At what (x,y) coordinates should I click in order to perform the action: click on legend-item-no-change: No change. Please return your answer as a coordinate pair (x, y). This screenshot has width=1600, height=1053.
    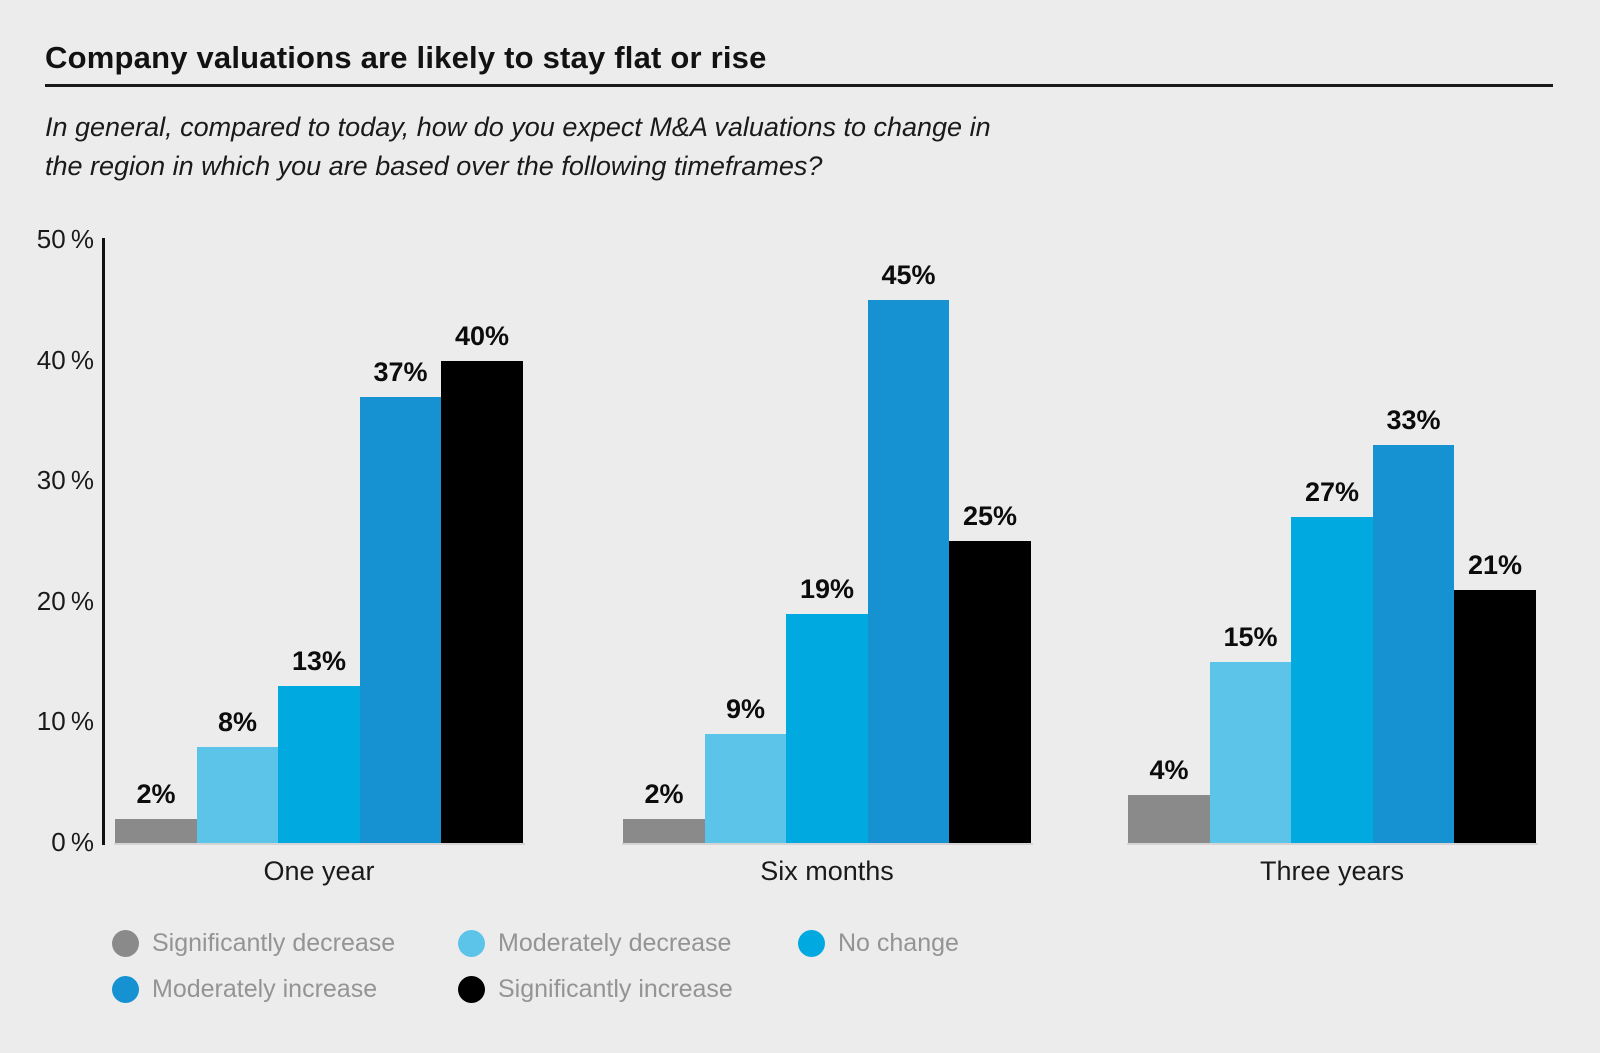
    Looking at the image, I should click on (878, 943).